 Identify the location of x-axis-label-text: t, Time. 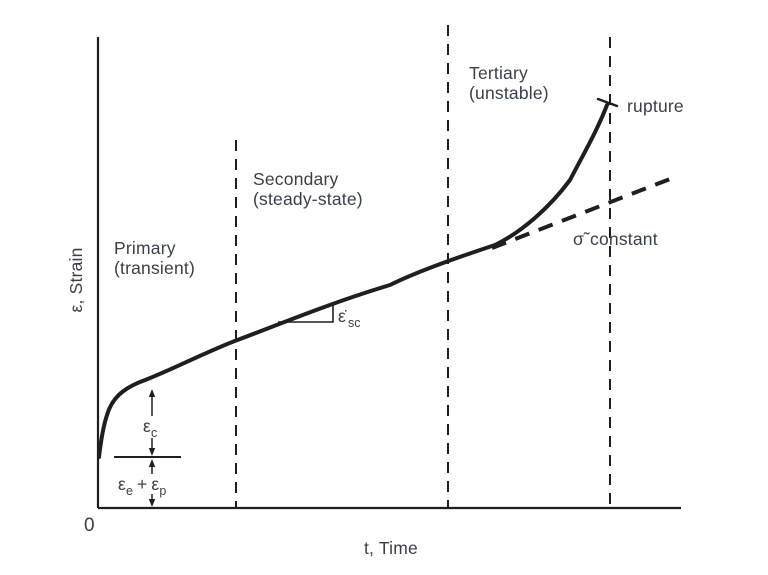
(391, 548).